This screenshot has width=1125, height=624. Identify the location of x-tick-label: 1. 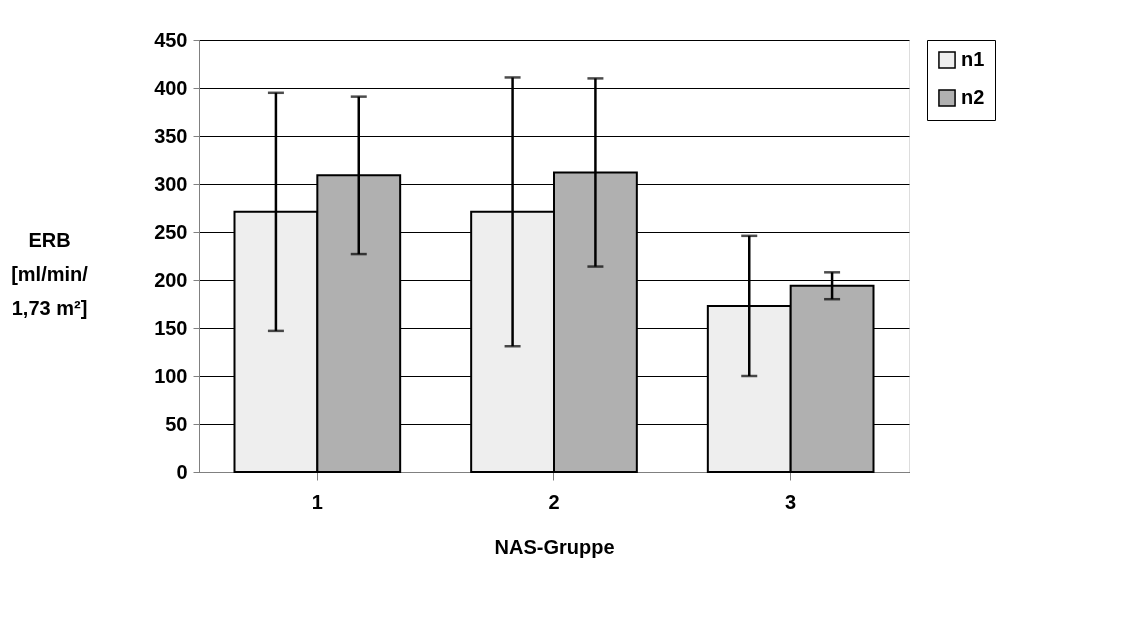
(317, 501).